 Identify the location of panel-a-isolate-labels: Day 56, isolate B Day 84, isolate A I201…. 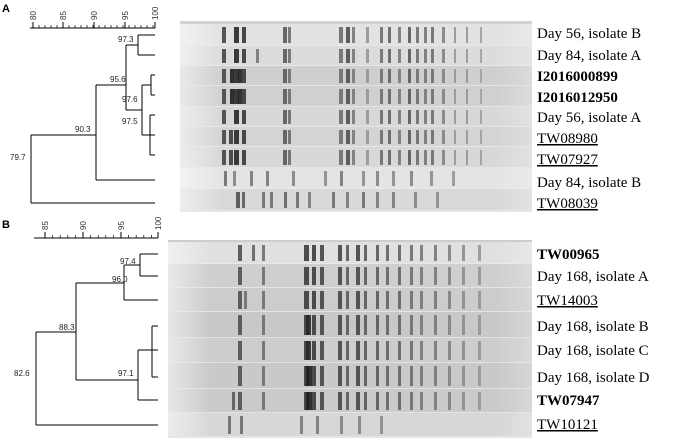
(589, 119).